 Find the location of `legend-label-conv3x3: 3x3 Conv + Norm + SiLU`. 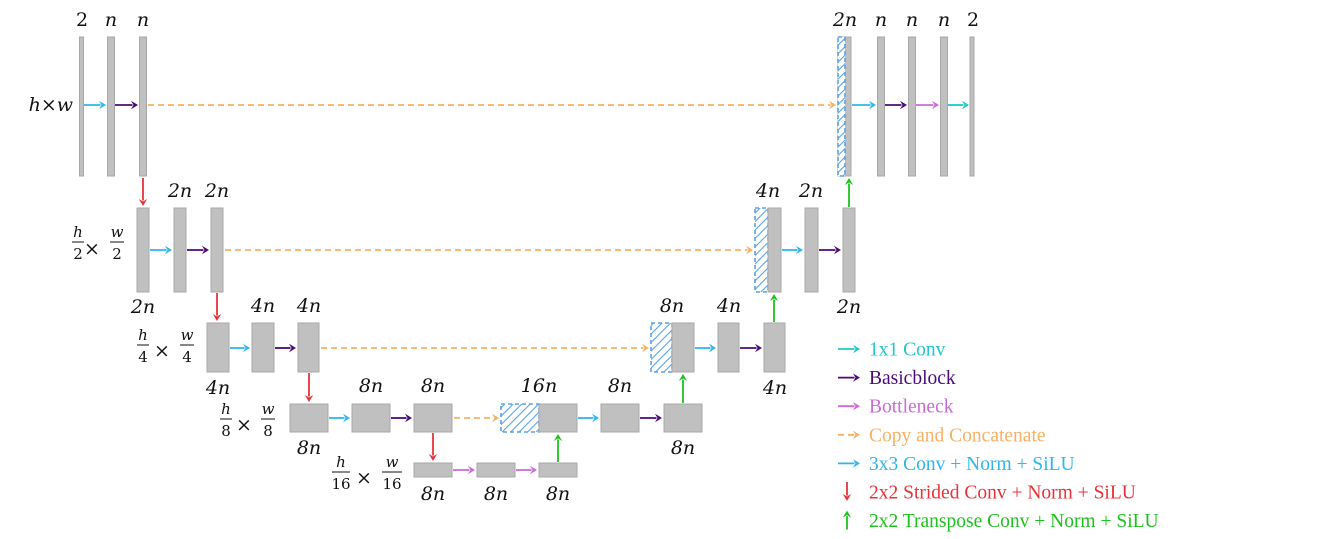

legend-label-conv3x3: 3x3 Conv + Norm + SiLU is located at coordinates (972, 464).